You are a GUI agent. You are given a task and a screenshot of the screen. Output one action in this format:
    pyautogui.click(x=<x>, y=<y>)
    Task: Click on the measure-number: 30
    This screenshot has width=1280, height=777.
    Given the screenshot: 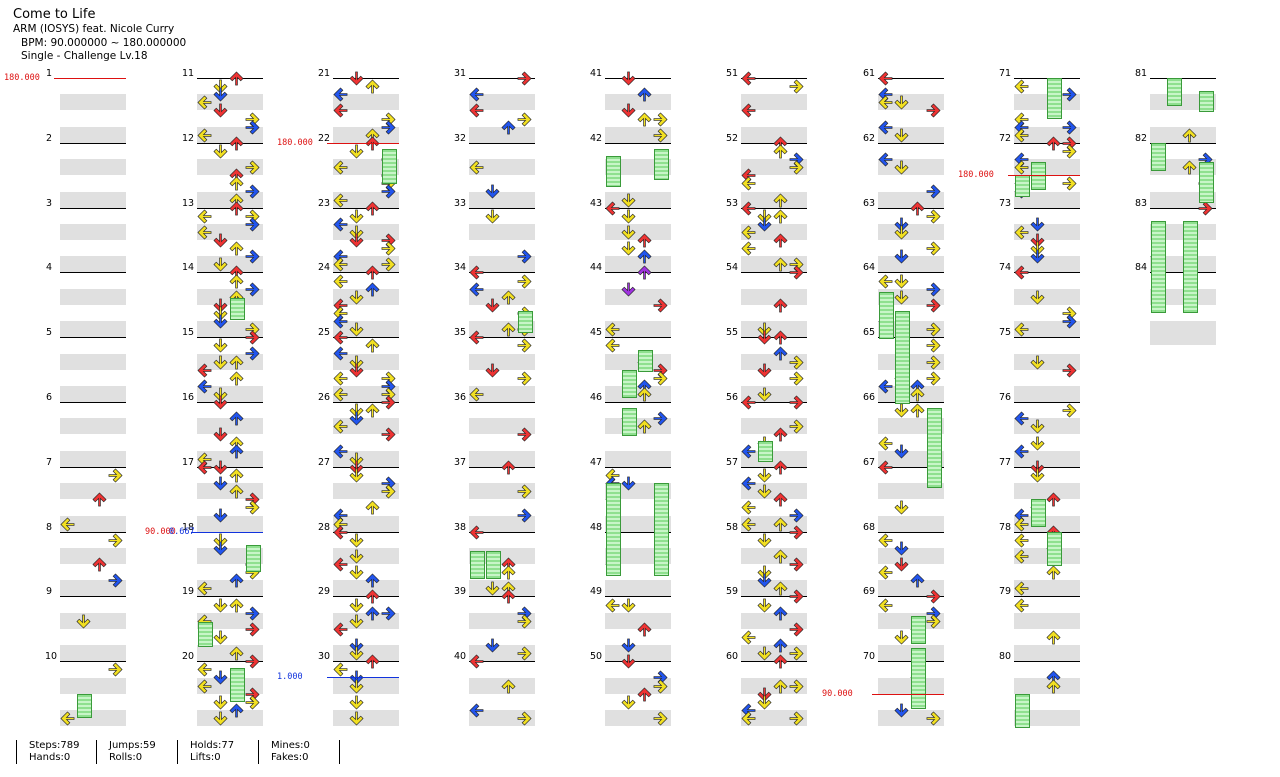 What is the action you would take?
    pyautogui.click(x=324, y=657)
    